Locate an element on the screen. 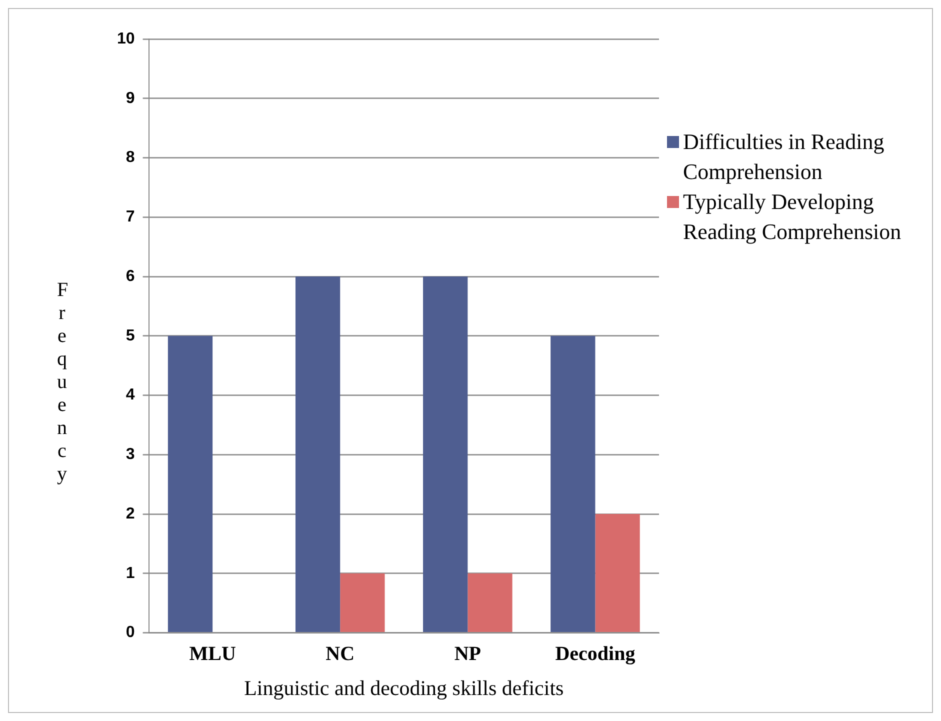 Image resolution: width=941 pixels, height=721 pixels. y-tick-label: 8 is located at coordinates (130, 157).